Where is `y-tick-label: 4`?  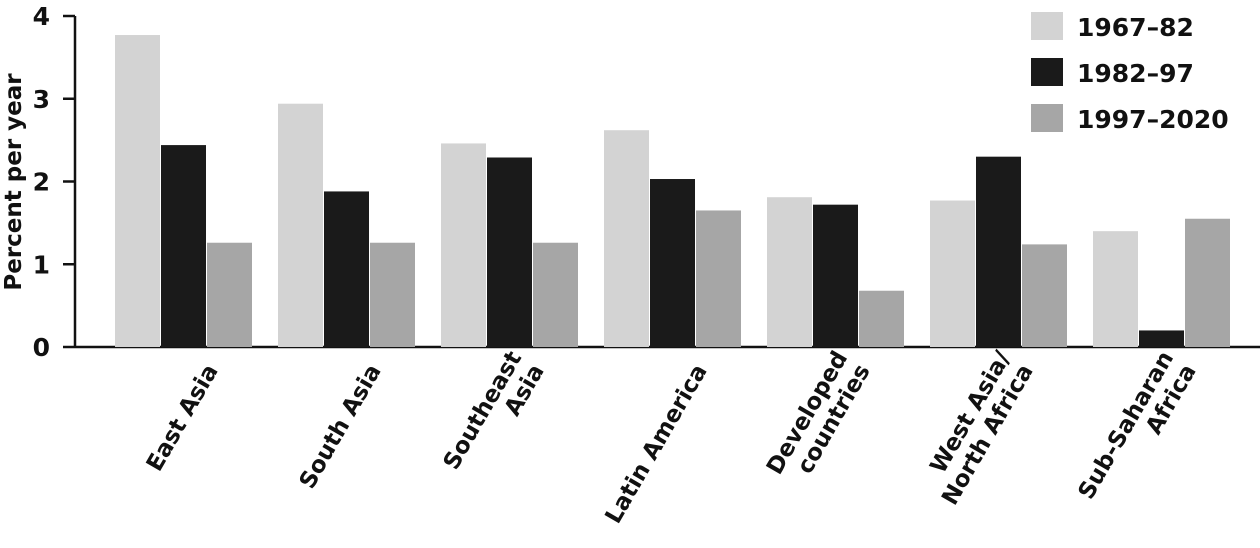
y-tick-label: 4 is located at coordinates (41, 16).